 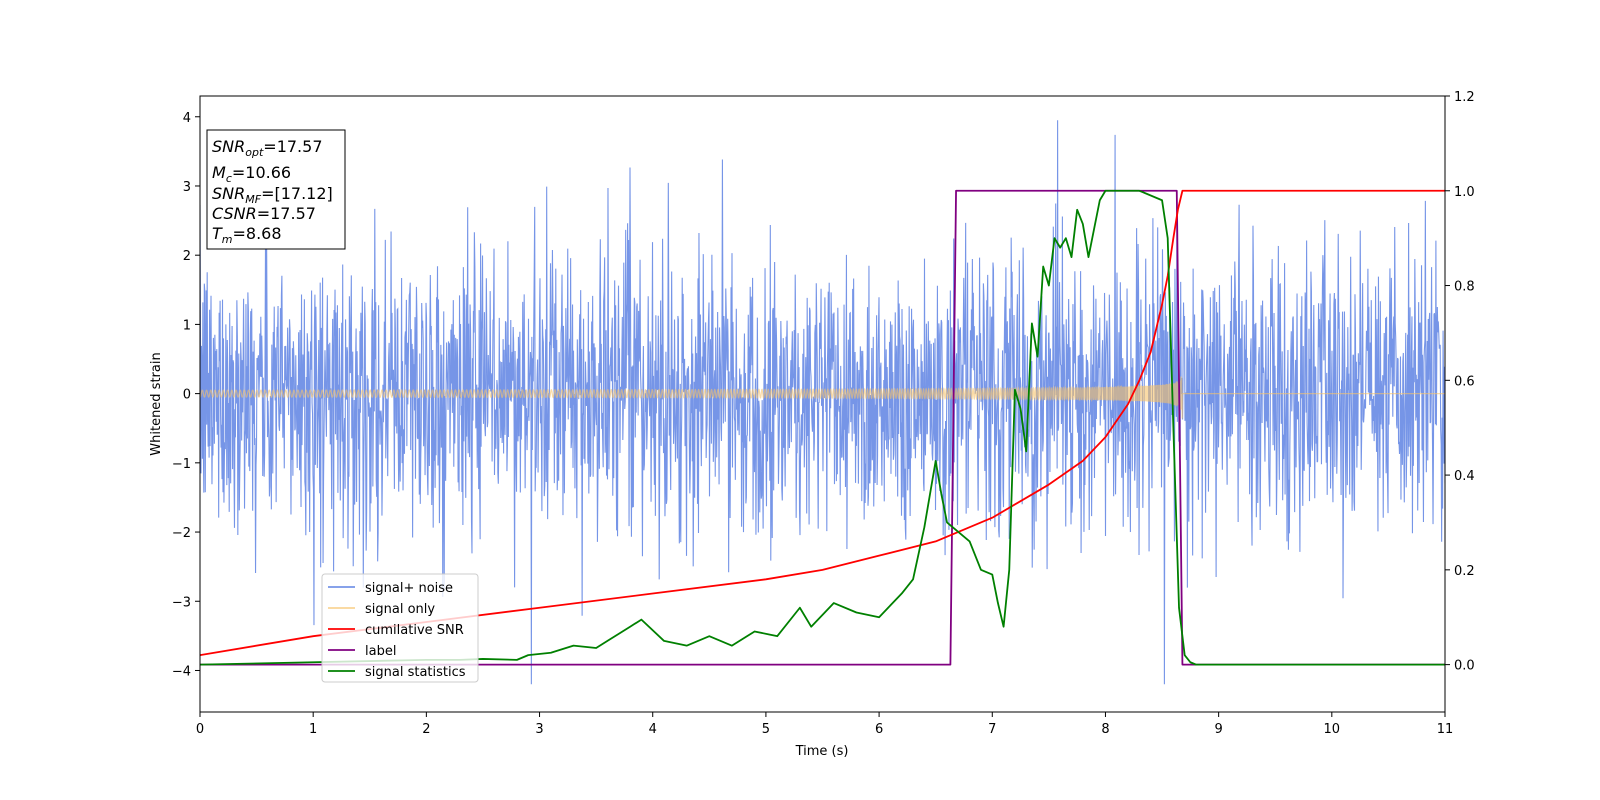 I want to click on y2-tick-label: 0.8, so click(x=1464, y=287).